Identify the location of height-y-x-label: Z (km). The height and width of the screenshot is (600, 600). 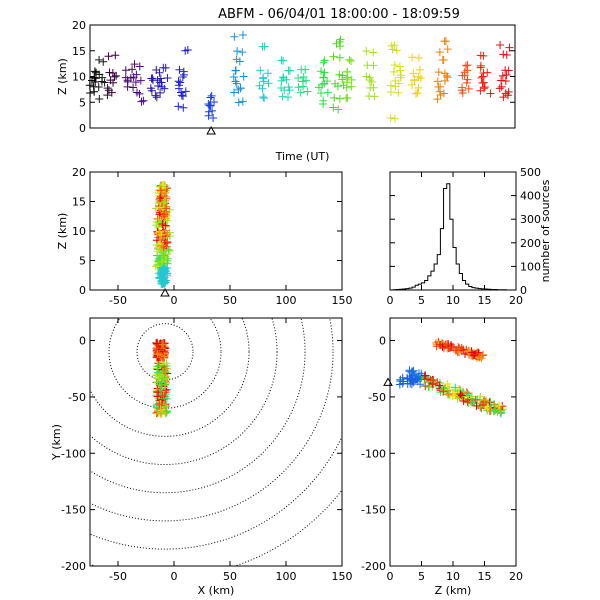
(453, 590).